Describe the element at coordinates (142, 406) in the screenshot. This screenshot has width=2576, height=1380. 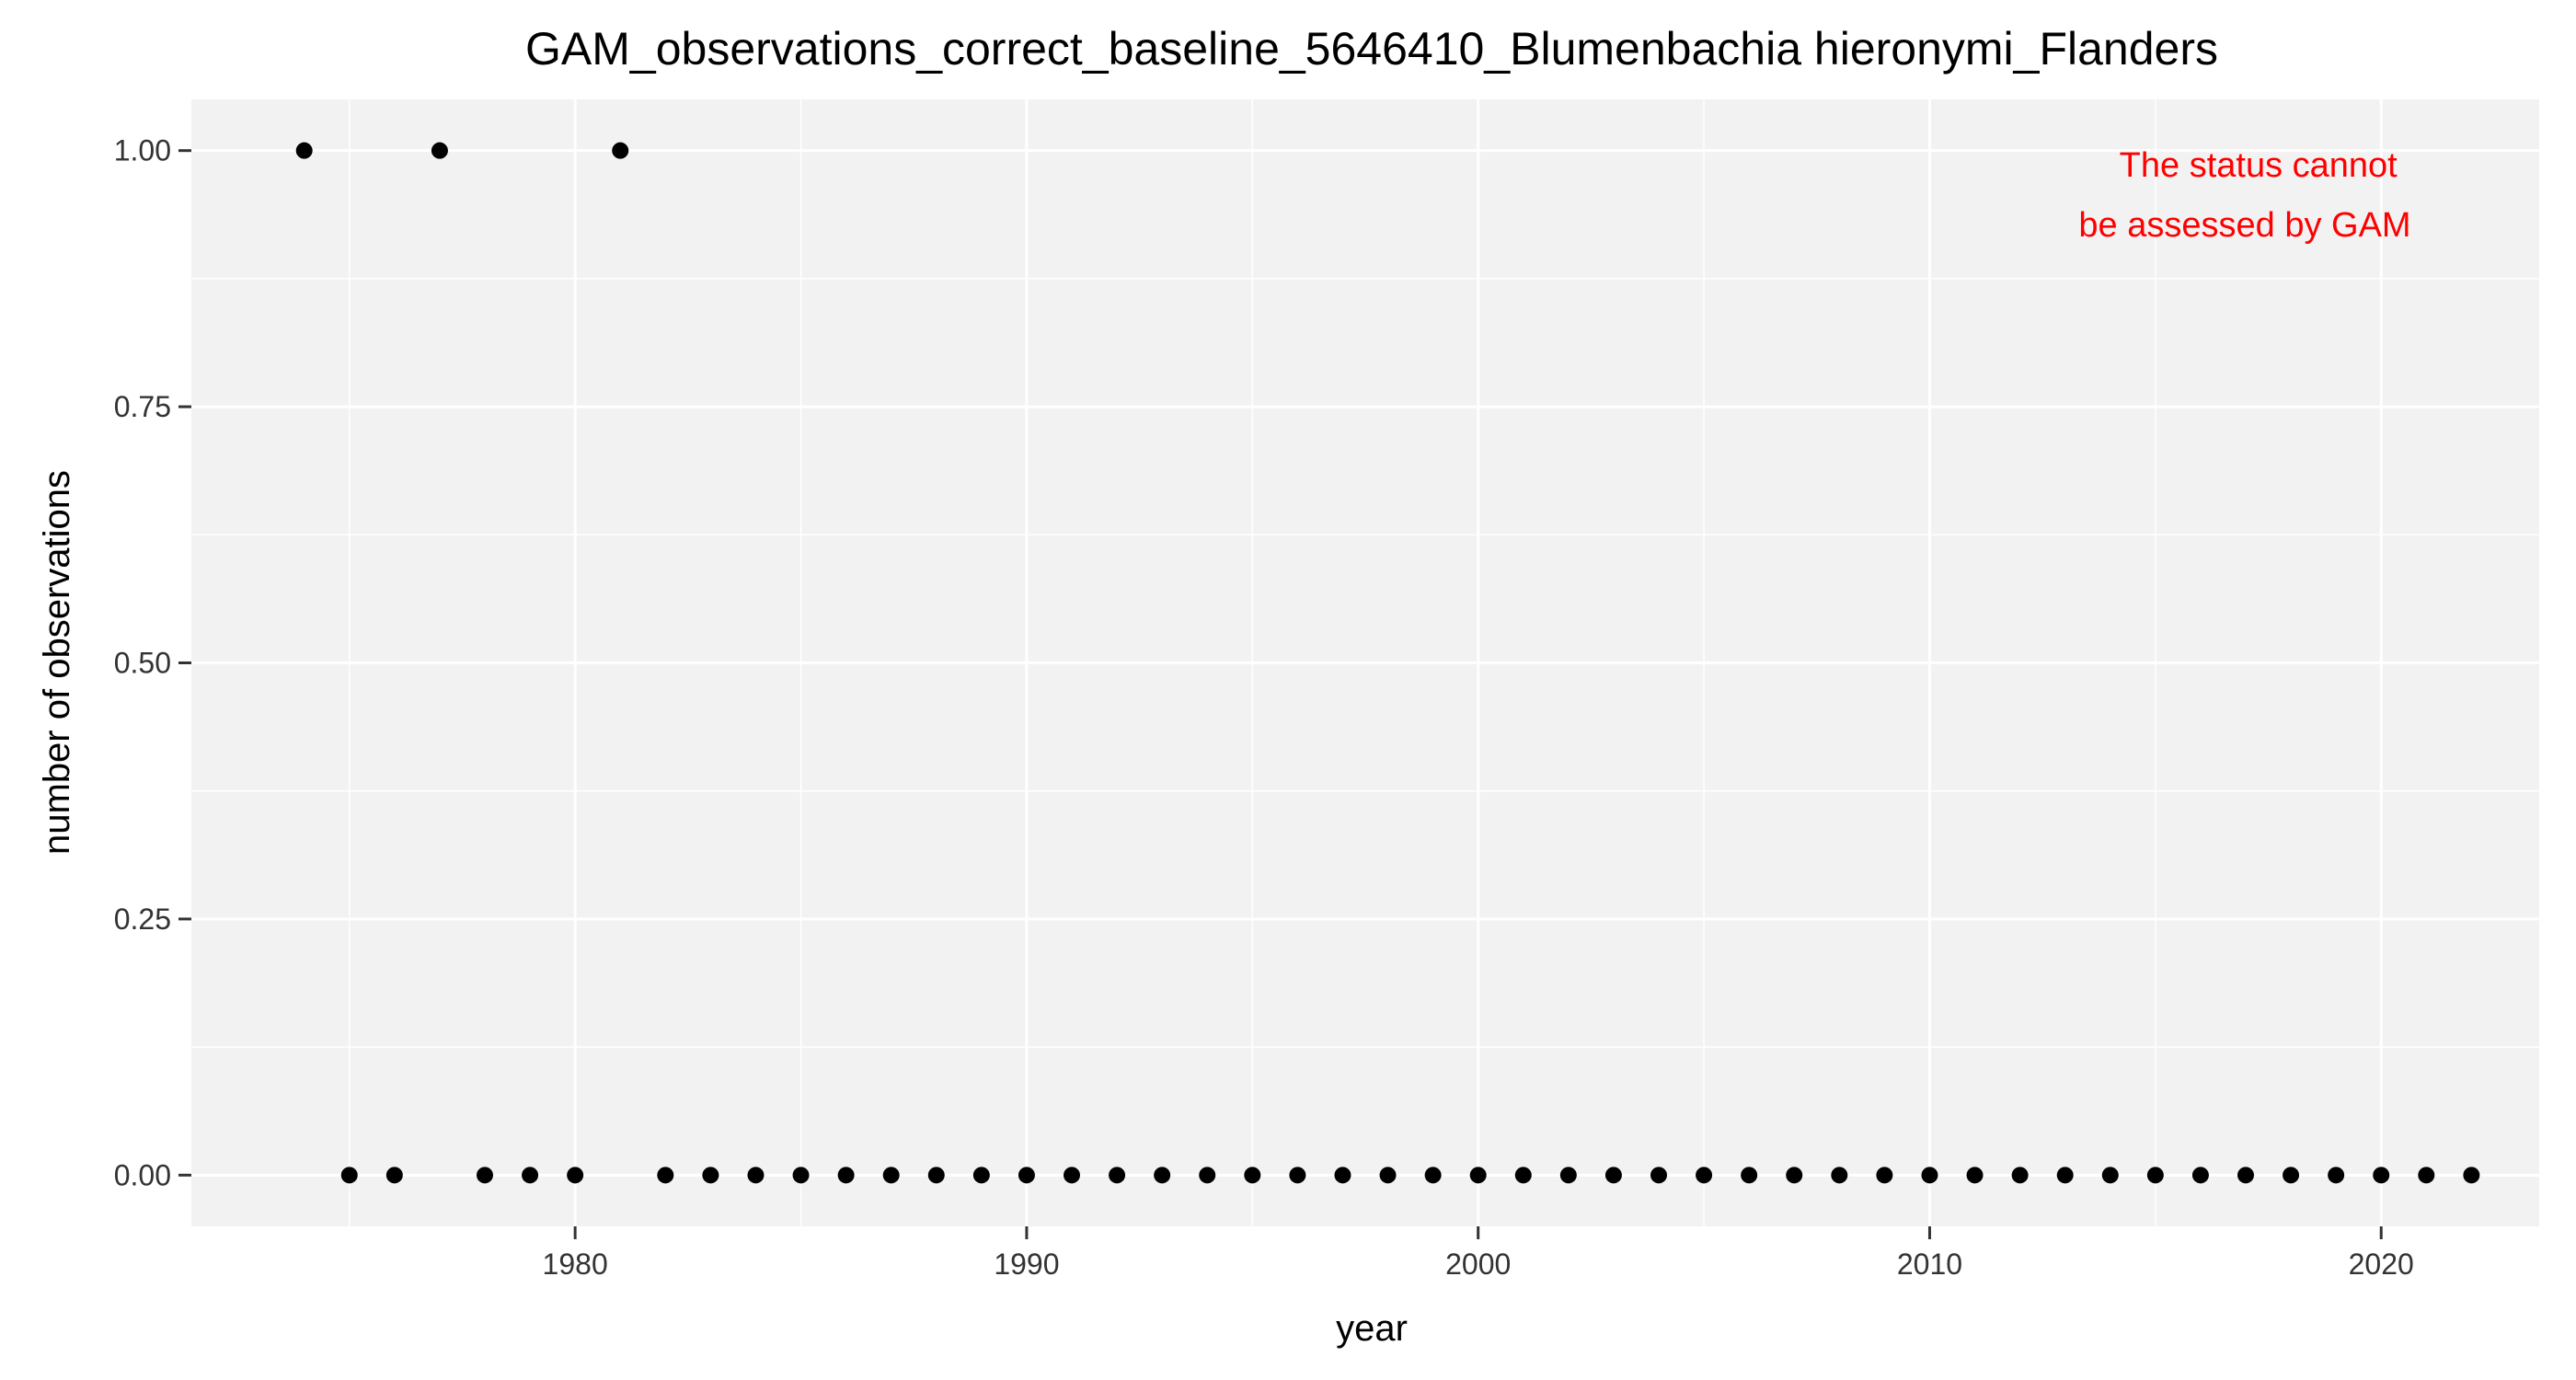
I see `y-tick-label: 0.75` at that location.